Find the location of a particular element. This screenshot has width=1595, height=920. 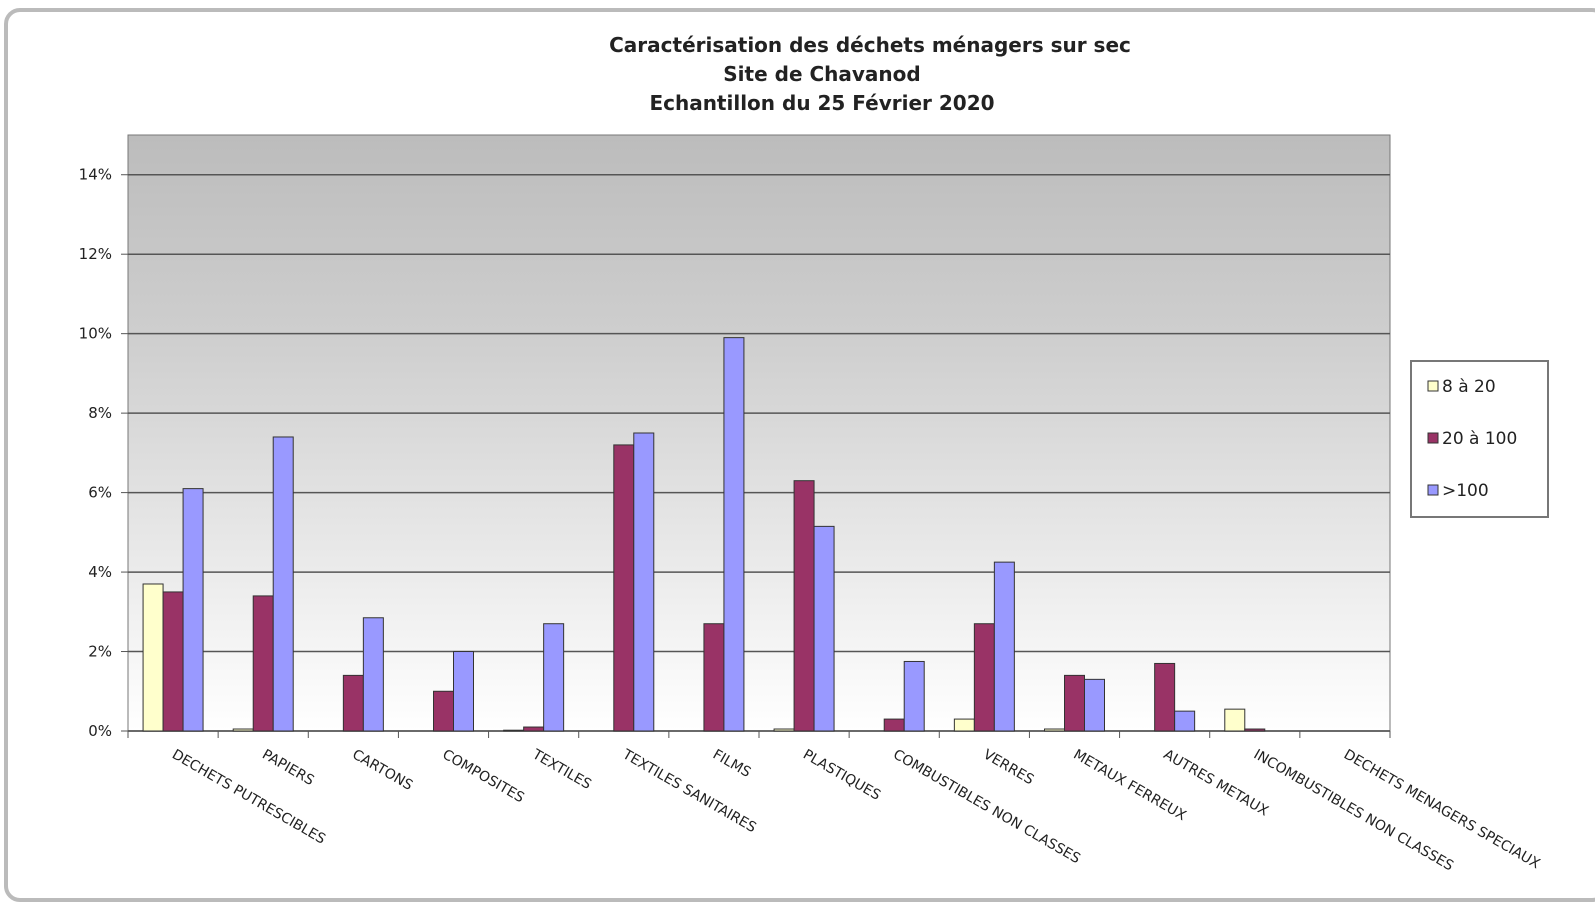

x-tick-label: PLASTIQUES is located at coordinates (841, 775).